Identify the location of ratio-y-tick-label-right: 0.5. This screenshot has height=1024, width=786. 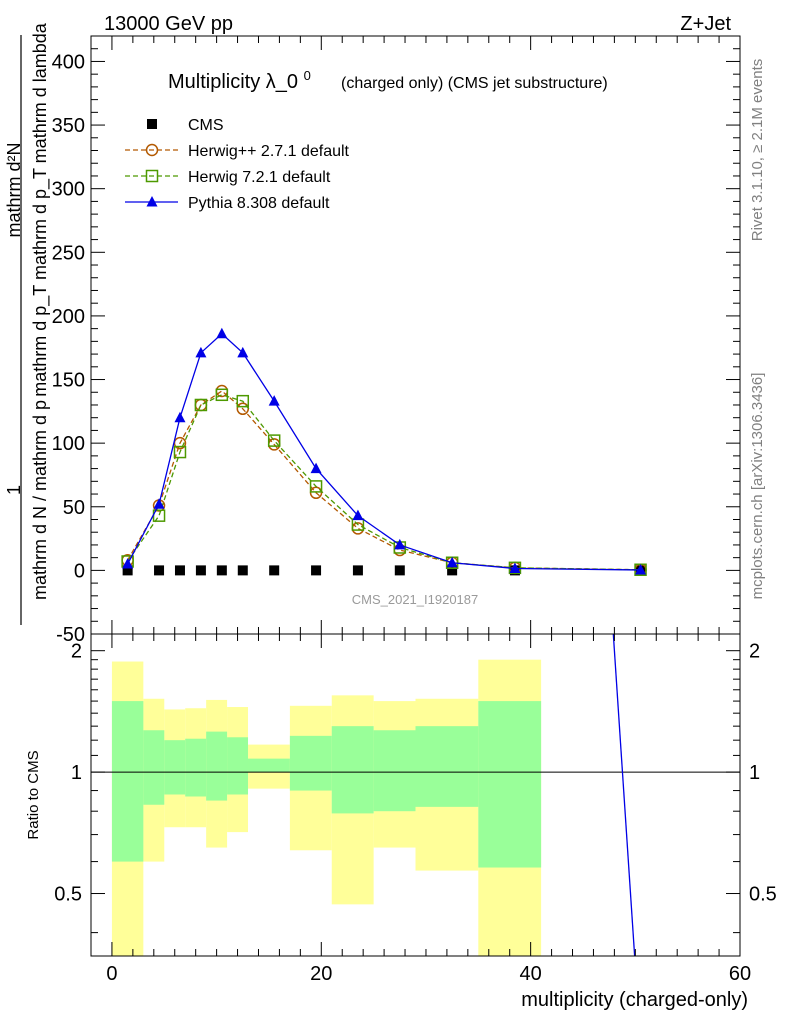
(763, 895).